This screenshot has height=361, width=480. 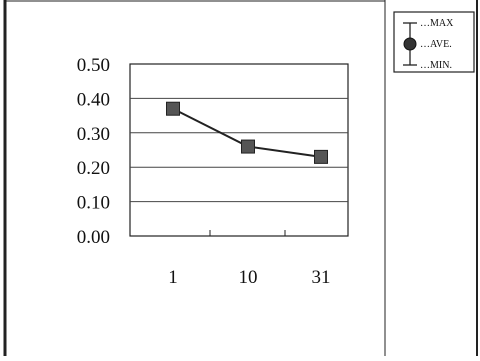 I want to click on x-tick-label: 31, so click(x=321, y=277).